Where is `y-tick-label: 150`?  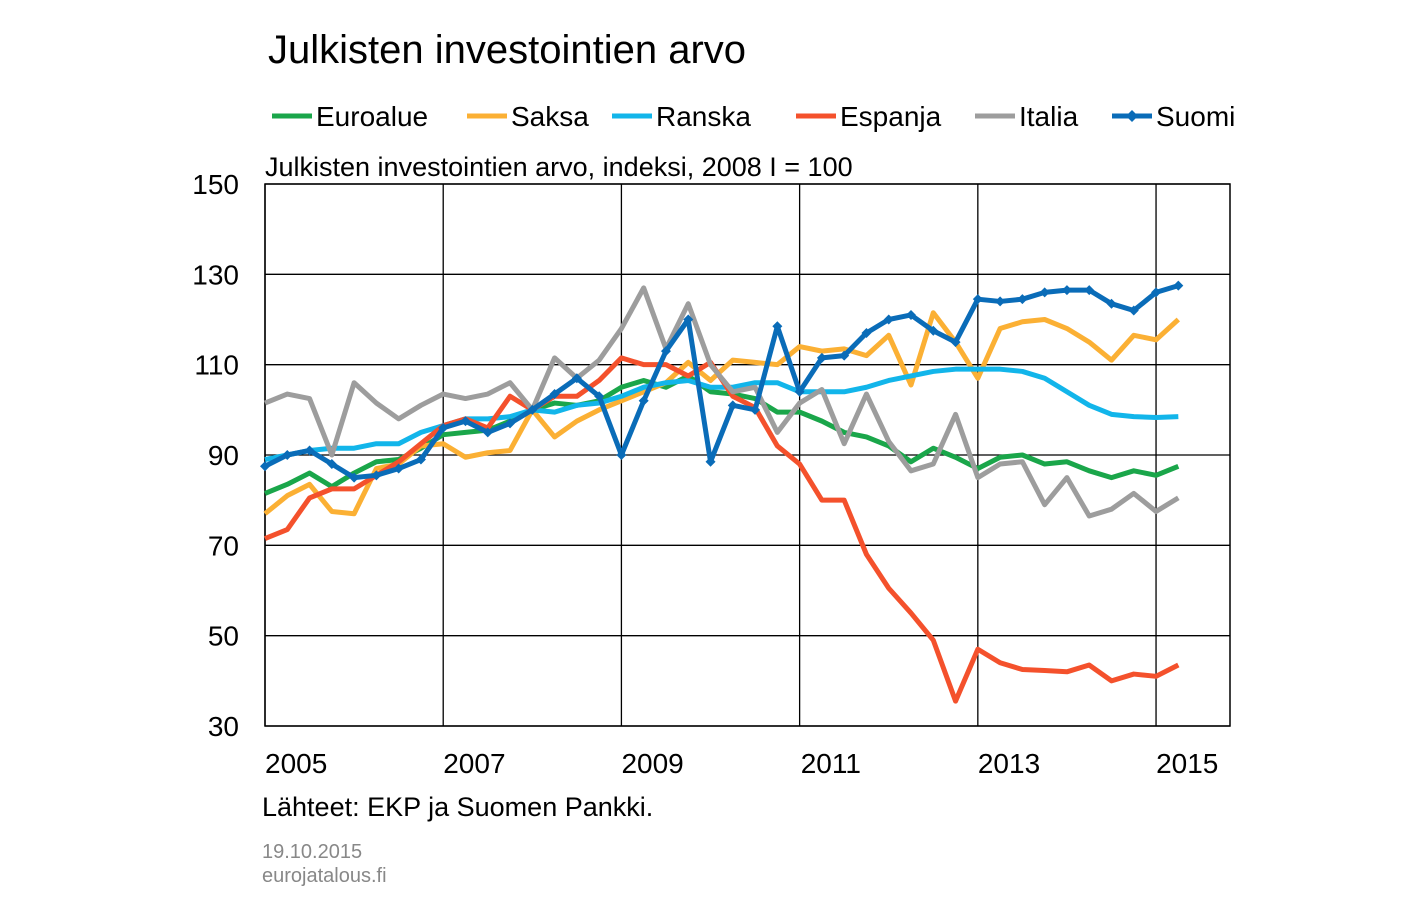 y-tick-label: 150 is located at coordinates (215, 184).